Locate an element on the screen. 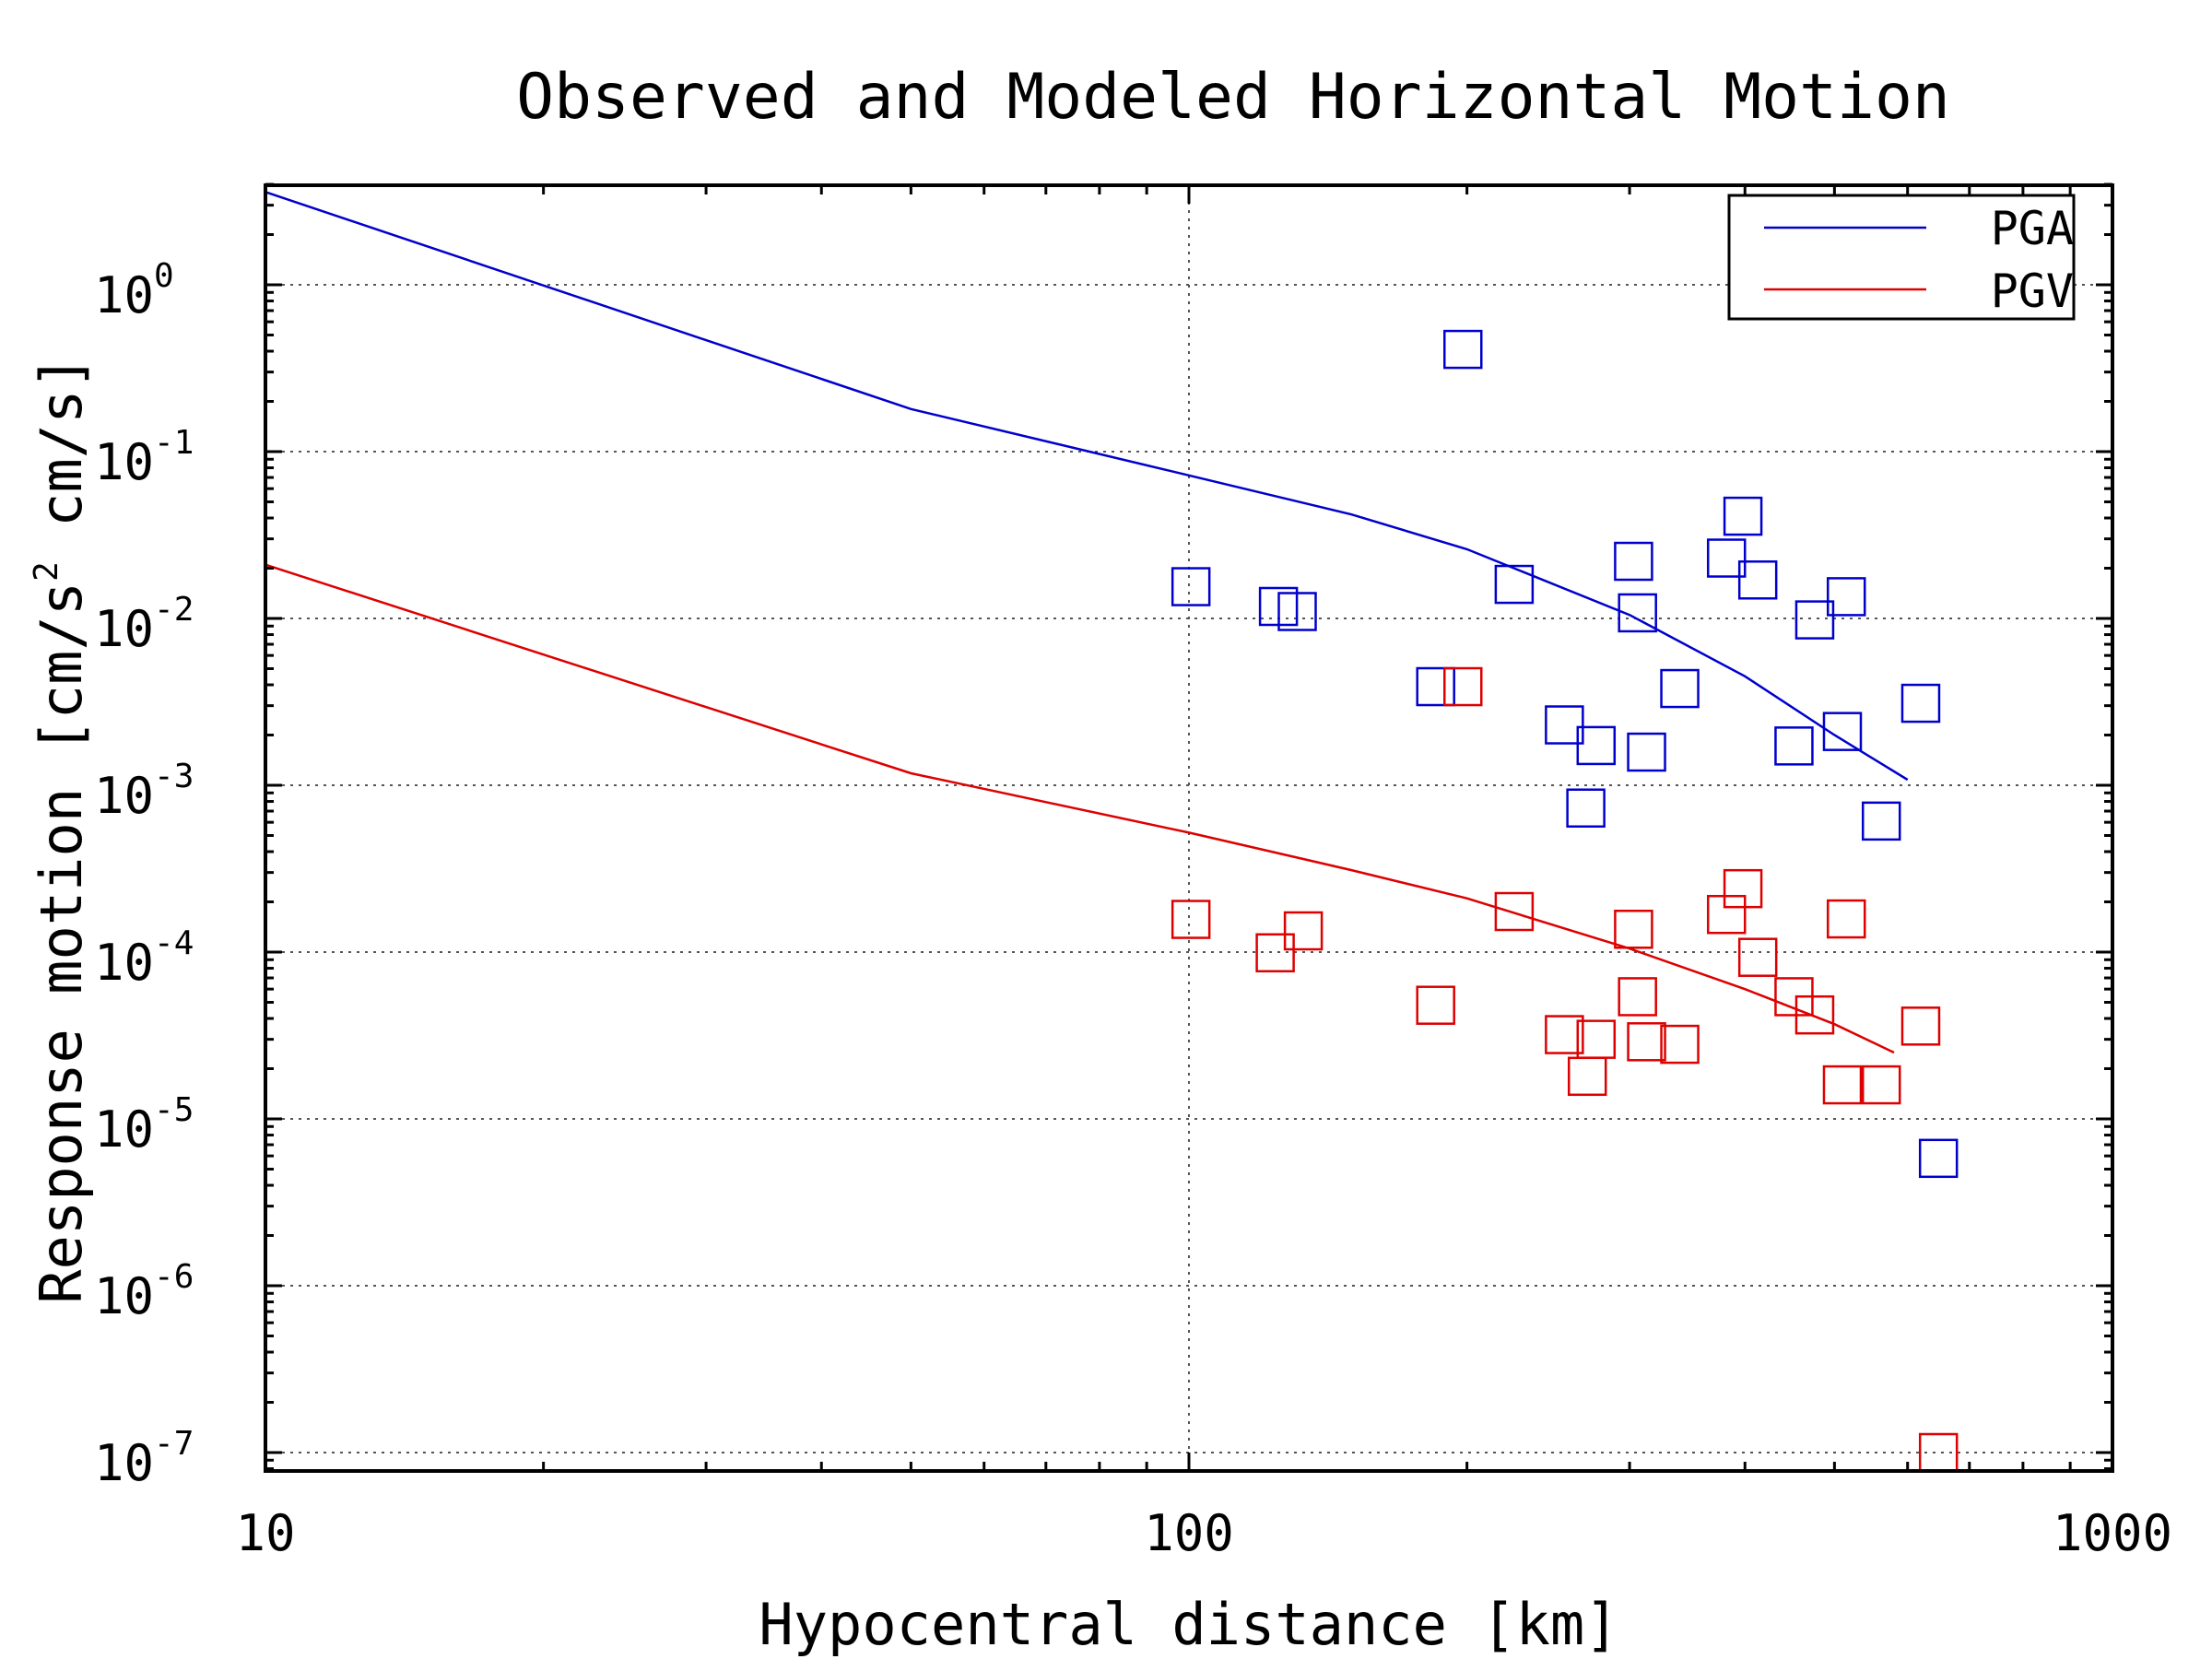 The width and height of the screenshot is (2212, 1659). y-axis-label: Response motion [cm/s2 cm/s] is located at coordinates (61, 829).